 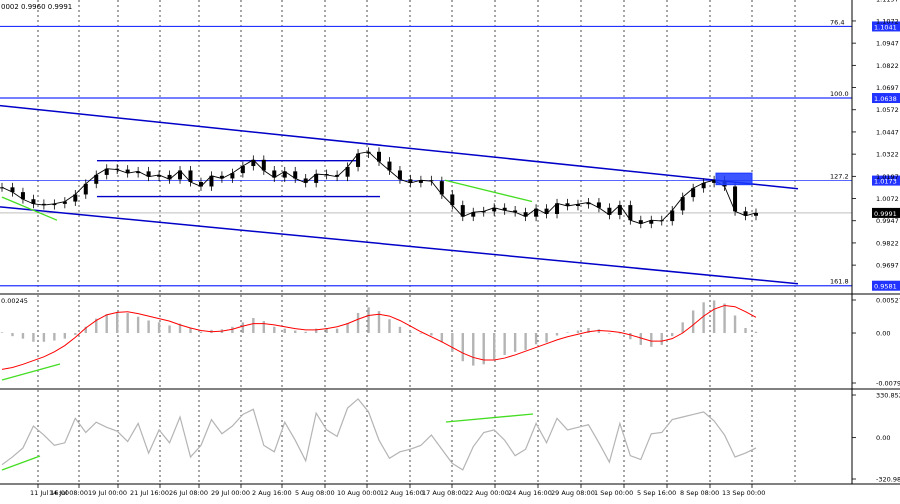 I want to click on price-tick-label: 1.0447, so click(x=887, y=132).